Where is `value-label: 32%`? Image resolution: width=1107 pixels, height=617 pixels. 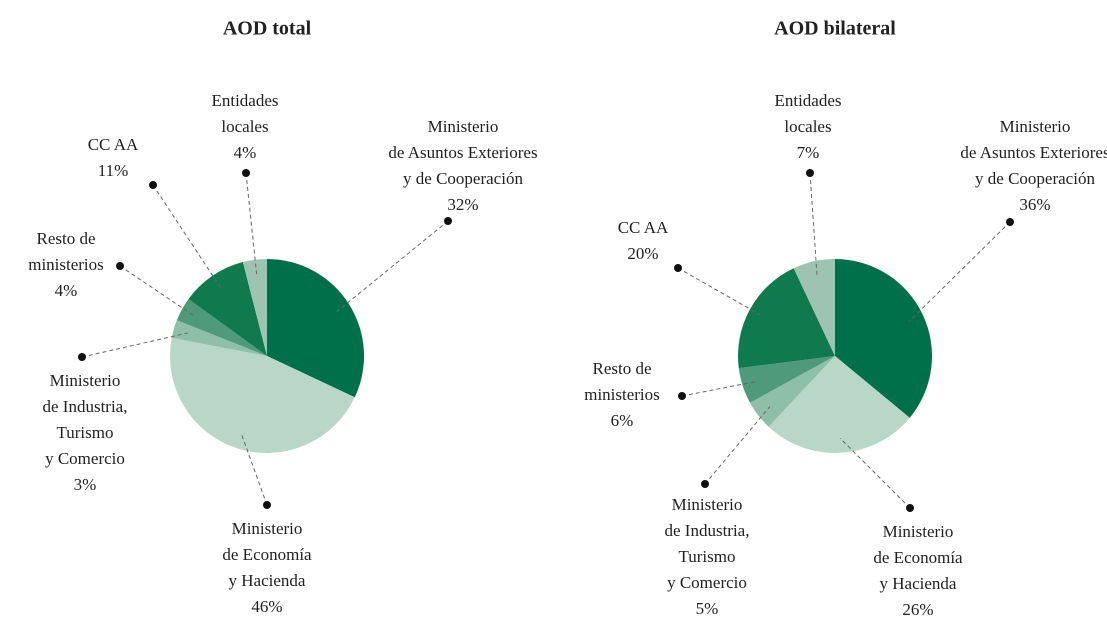
value-label: 32% is located at coordinates (462, 204).